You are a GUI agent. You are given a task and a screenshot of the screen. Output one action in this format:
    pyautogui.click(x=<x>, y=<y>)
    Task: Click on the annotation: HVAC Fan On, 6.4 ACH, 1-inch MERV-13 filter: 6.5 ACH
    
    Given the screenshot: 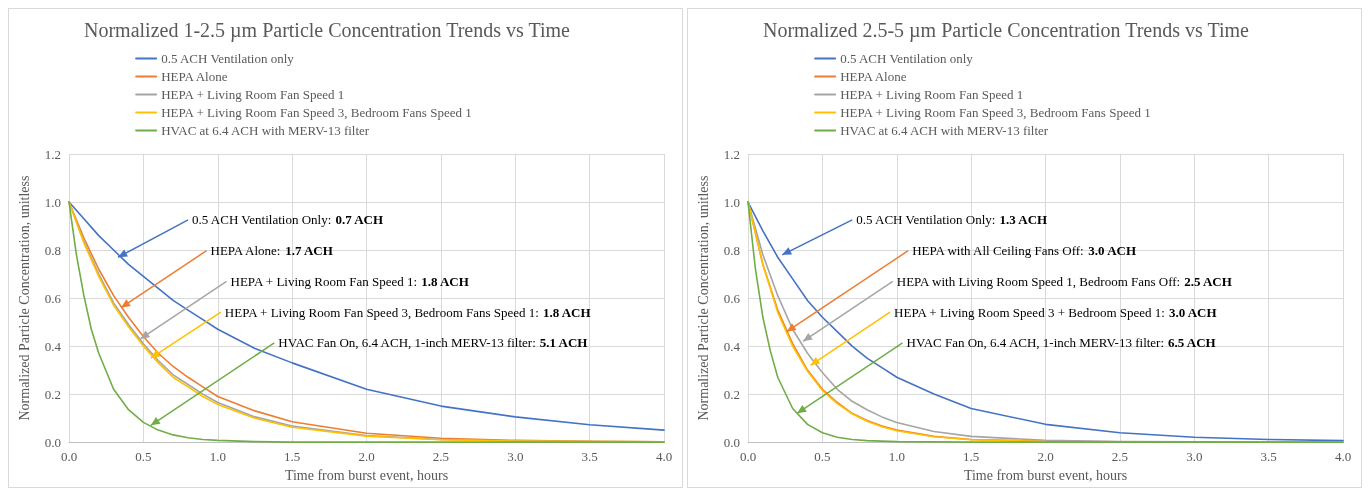 What is the action you would take?
    pyautogui.click(x=1061, y=343)
    